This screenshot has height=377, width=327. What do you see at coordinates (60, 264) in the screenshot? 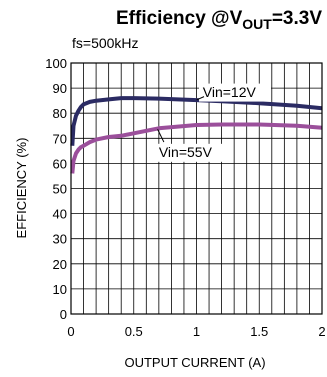
I see `y-tick-label: 20` at bounding box center [60, 264].